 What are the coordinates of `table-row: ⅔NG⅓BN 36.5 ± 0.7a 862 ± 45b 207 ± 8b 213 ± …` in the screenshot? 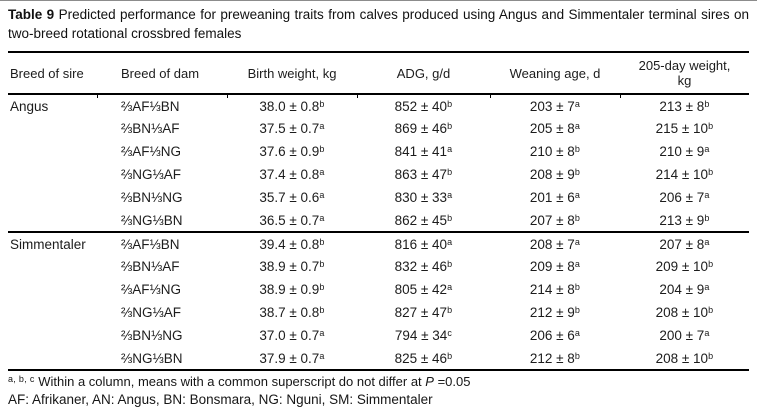 It's located at (378, 220).